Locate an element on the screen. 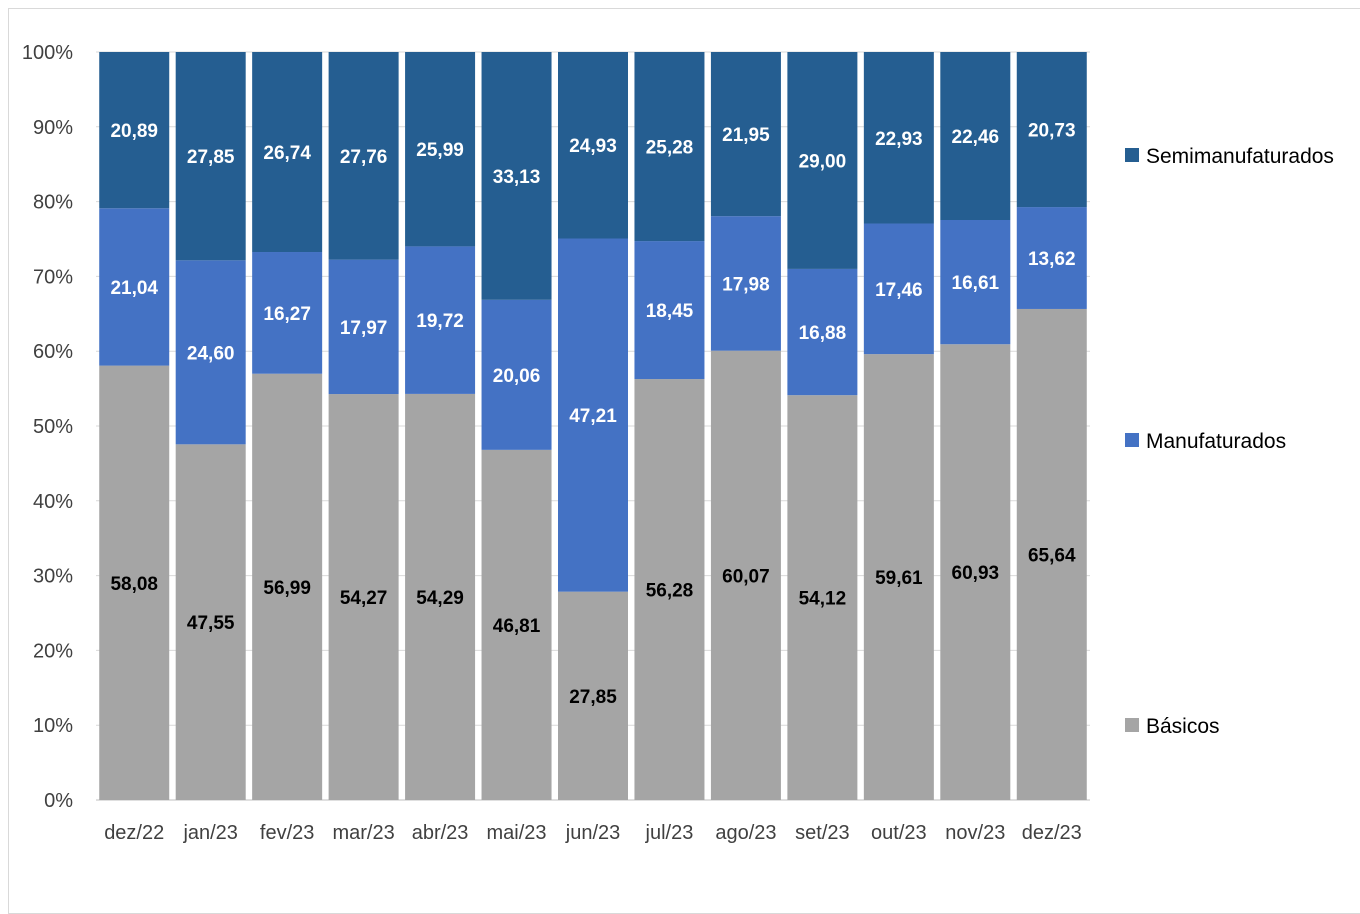 This screenshot has height=914, width=1360. y-tick-label: 50% is located at coordinates (53, 427).